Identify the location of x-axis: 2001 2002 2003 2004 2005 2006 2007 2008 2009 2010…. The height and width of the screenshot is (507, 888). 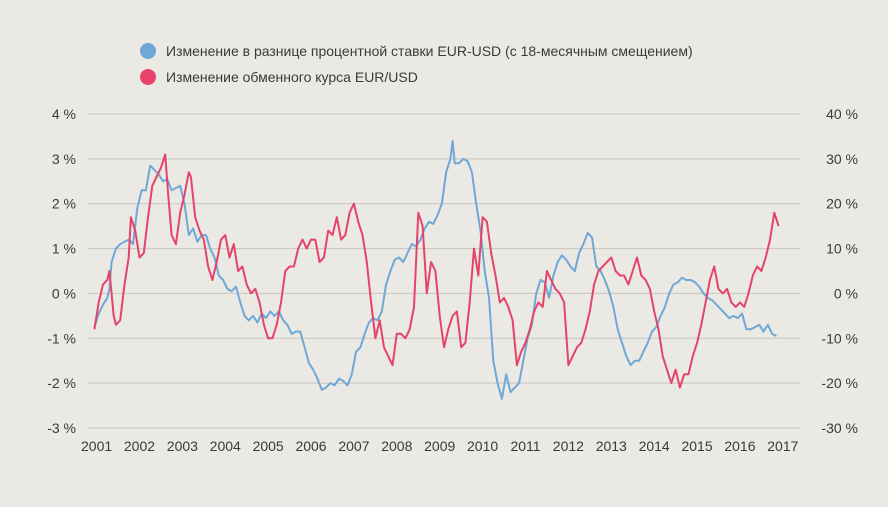
(440, 446).